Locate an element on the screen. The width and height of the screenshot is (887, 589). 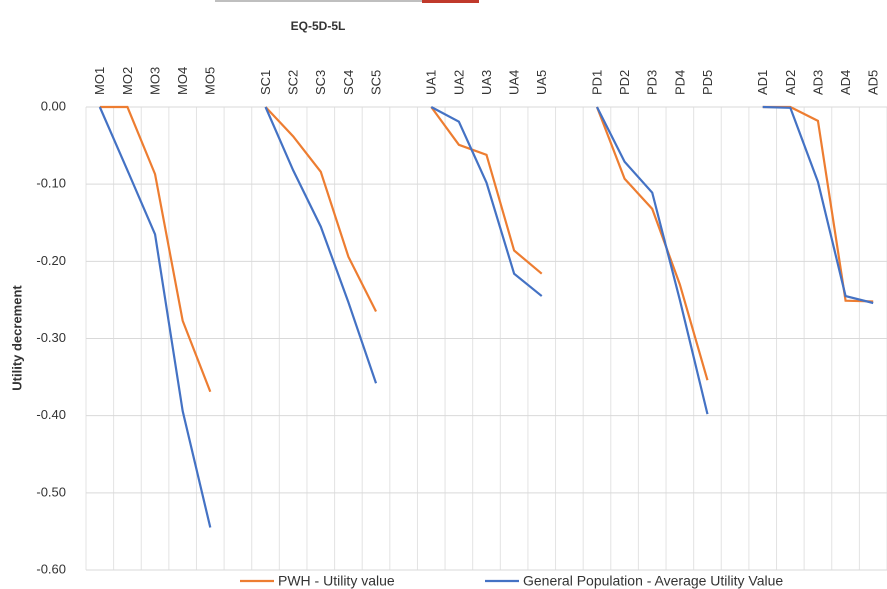
y-tick-label: -0.30 is located at coordinates (51, 337).